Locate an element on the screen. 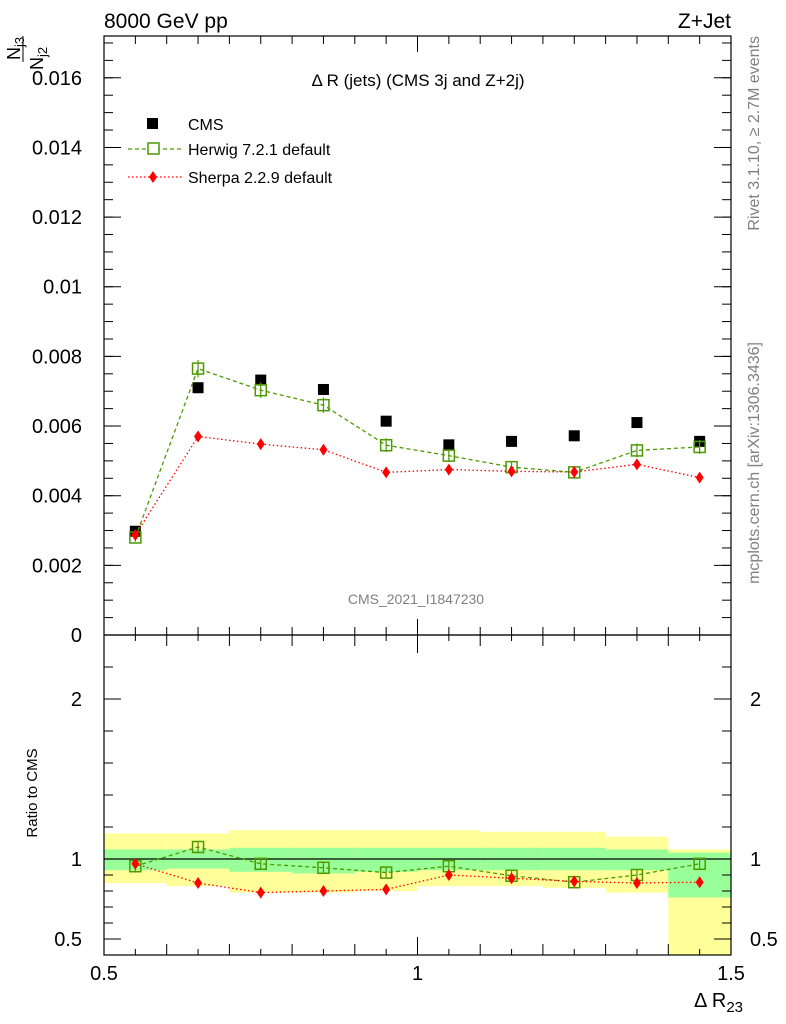 The width and height of the screenshot is (786, 1024). x-tick-label: 0.5 is located at coordinates (104, 974).